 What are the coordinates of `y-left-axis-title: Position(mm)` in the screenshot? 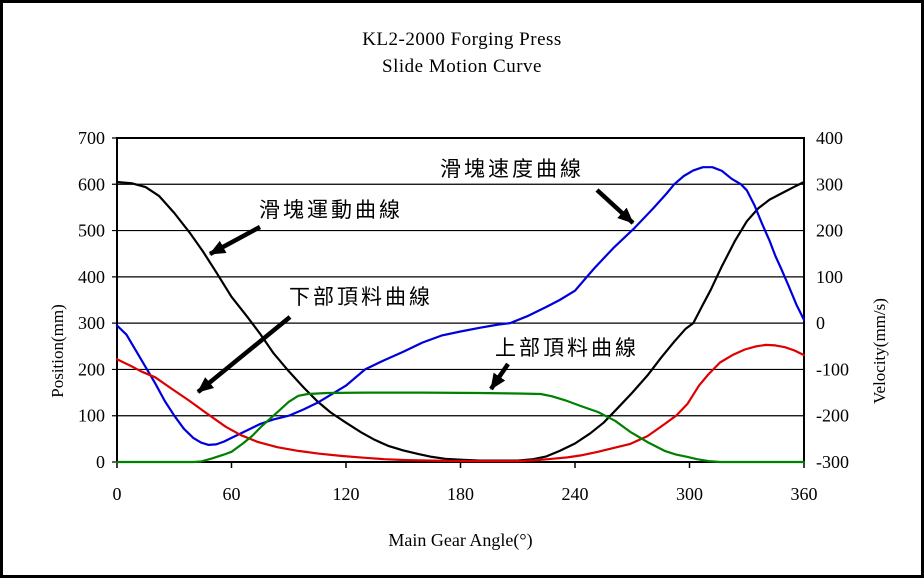 It's located at (57, 351).